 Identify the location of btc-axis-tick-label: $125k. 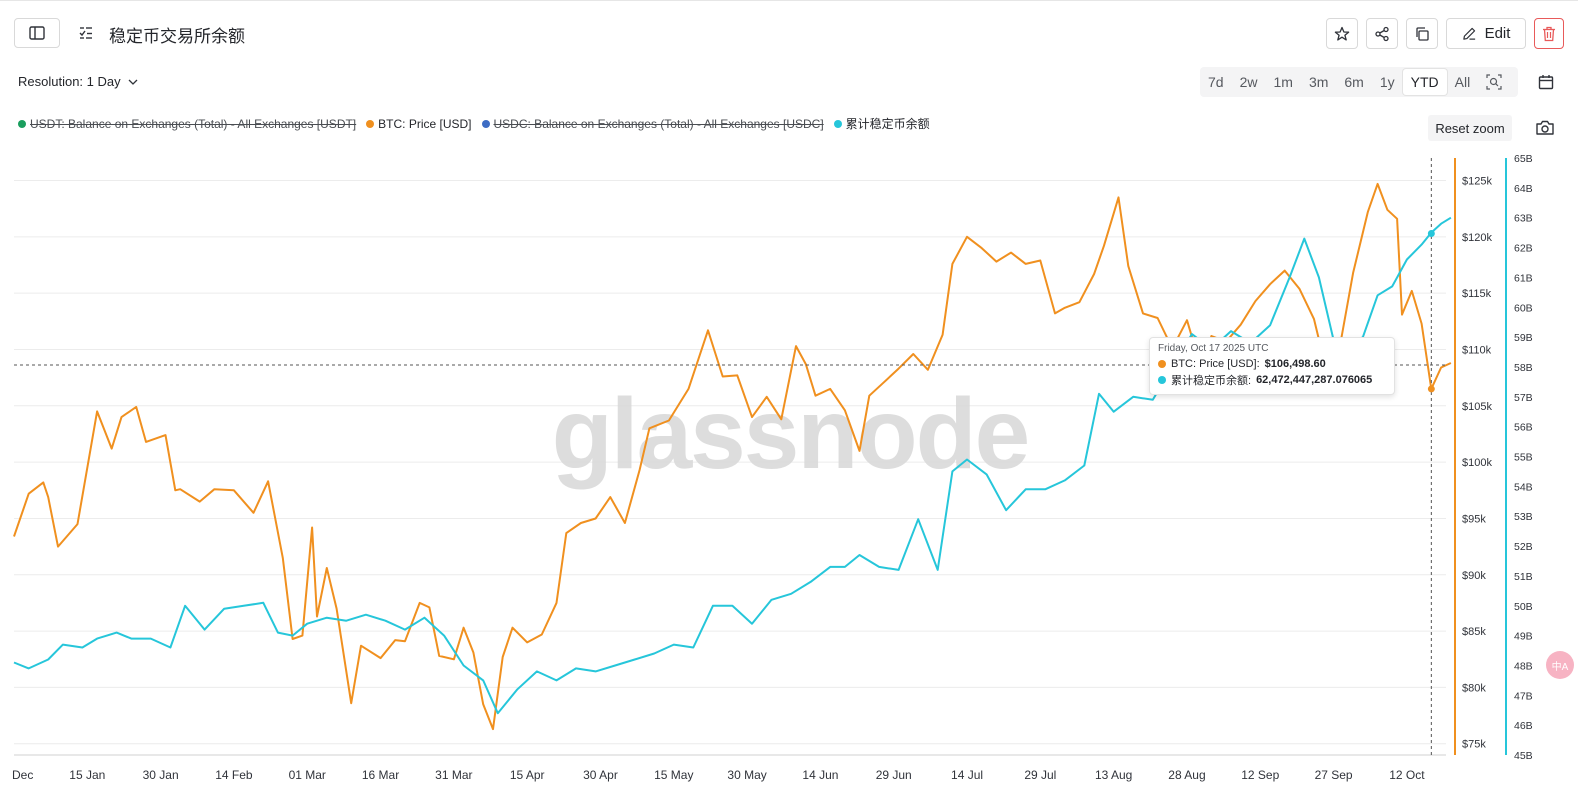
(1477, 182).